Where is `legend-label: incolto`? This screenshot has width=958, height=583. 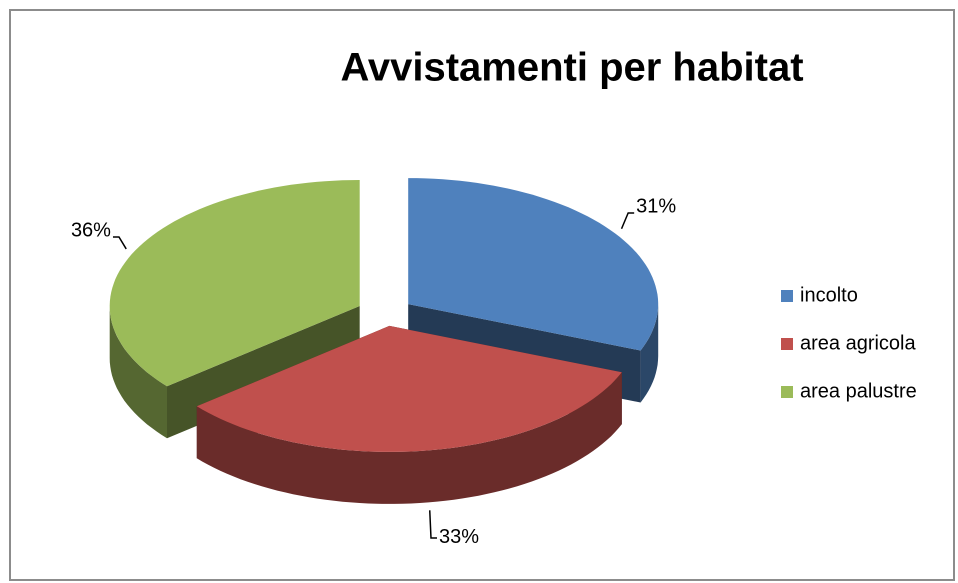 legend-label: incolto is located at coordinates (829, 295).